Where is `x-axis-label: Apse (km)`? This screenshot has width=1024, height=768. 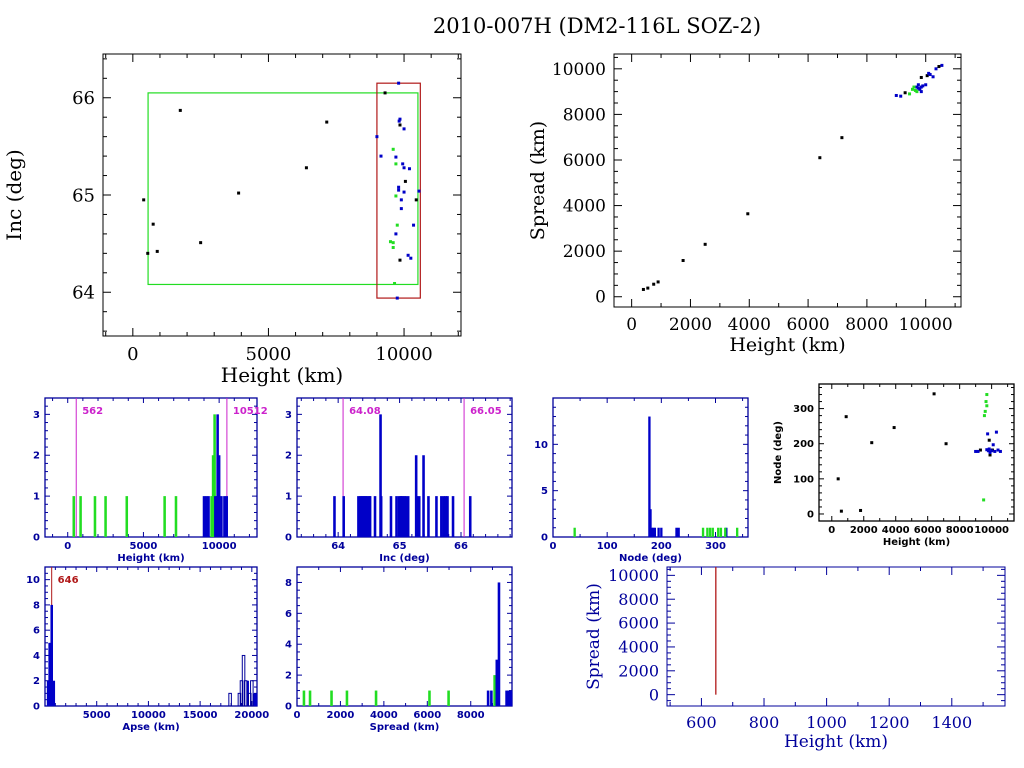
x-axis-label: Apse (km) is located at coordinates (150, 727).